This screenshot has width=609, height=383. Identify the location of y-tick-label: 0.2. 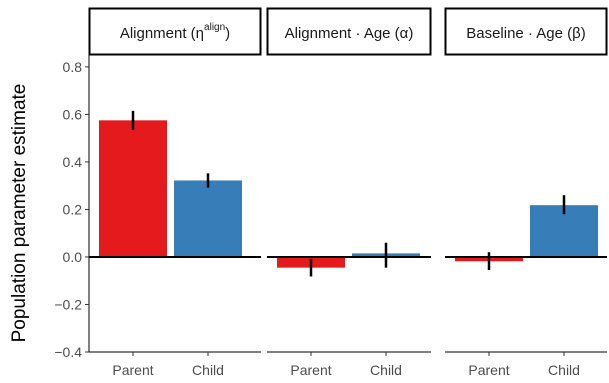
(73, 209).